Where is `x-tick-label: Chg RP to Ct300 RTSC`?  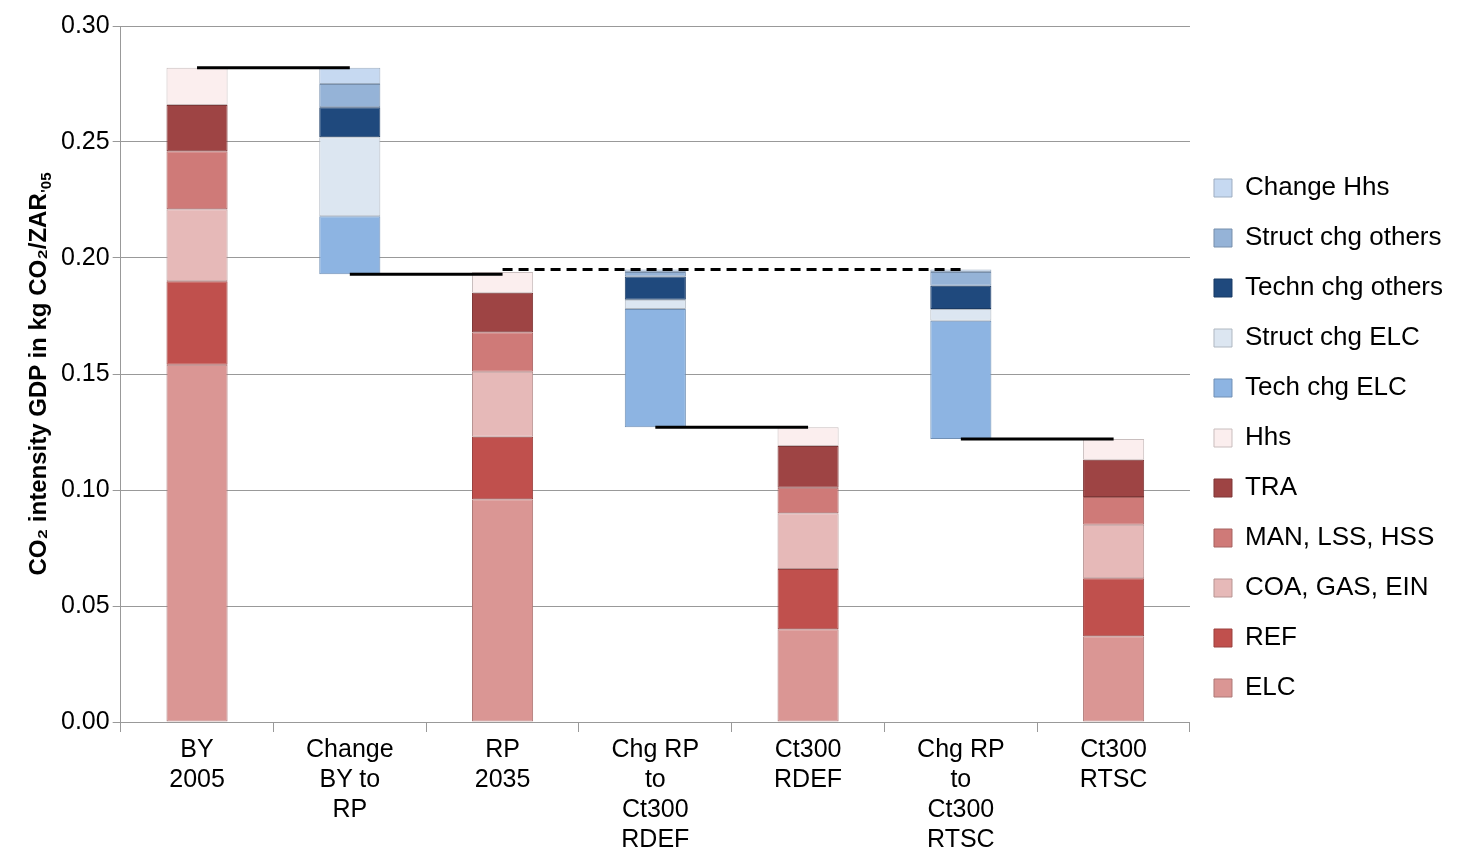
x-tick-label: Chg RP to Ct300 RTSC is located at coordinates (961, 792).